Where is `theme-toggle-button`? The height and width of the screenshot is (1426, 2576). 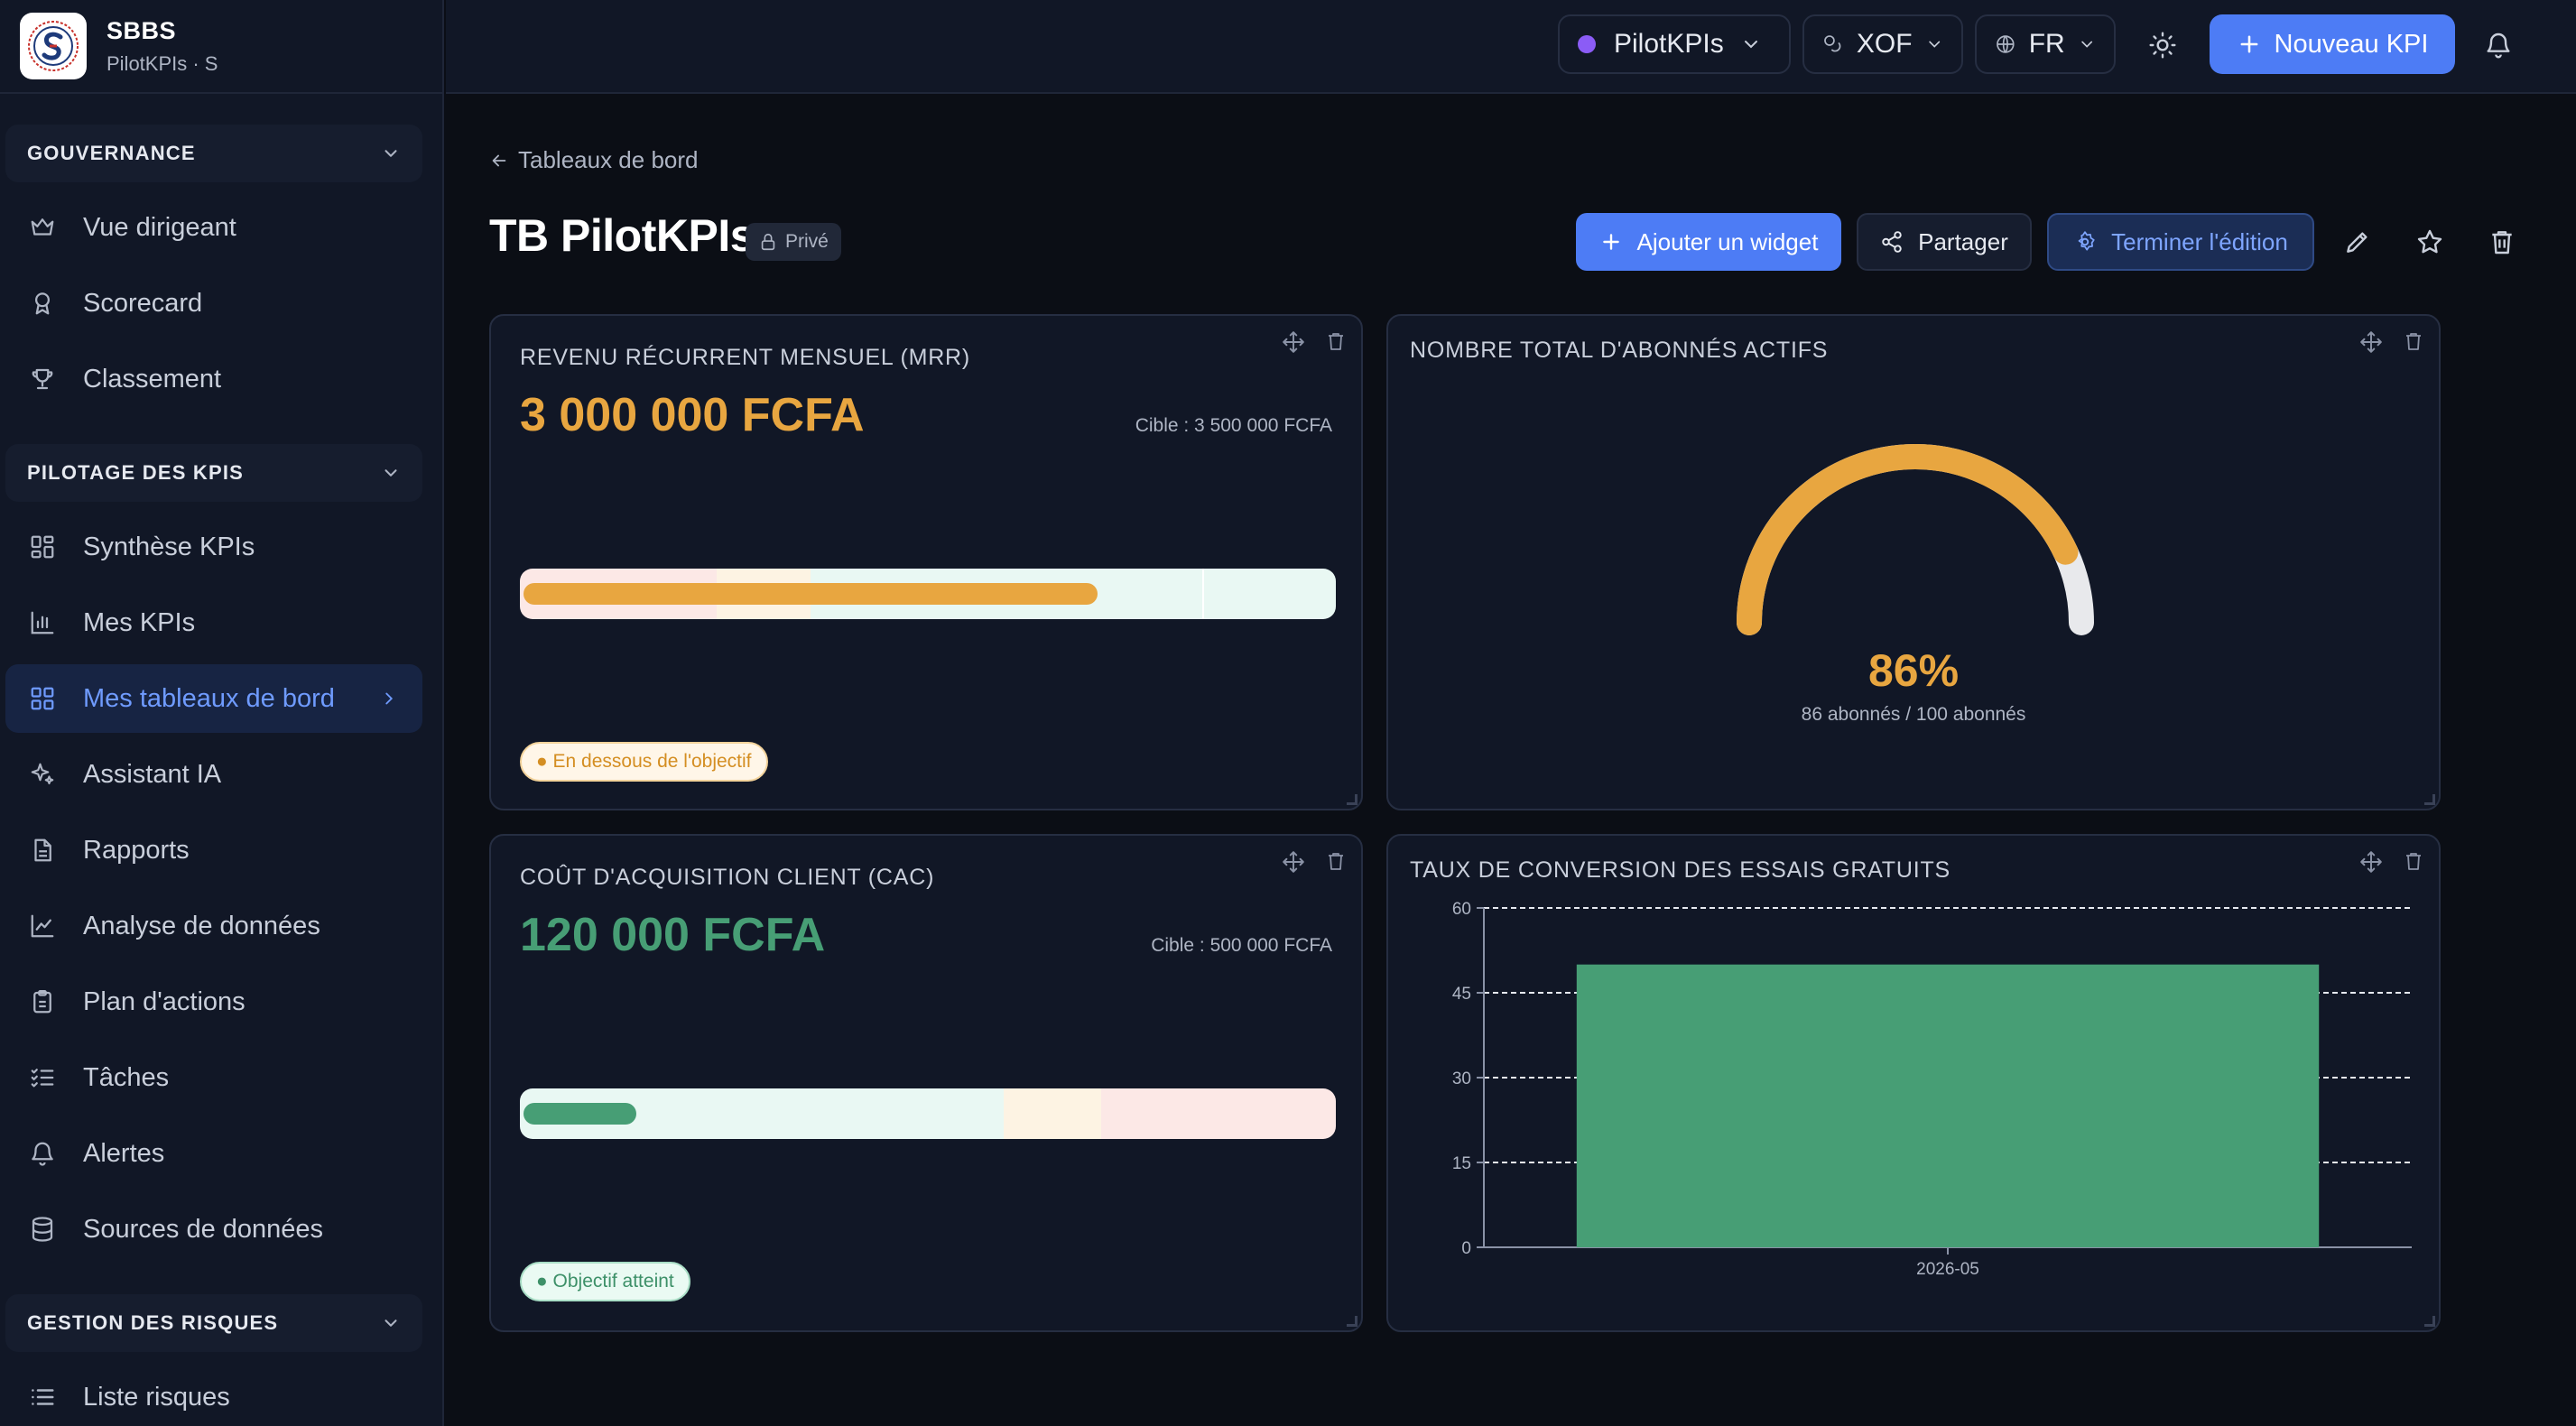 theme-toggle-button is located at coordinates (2162, 45).